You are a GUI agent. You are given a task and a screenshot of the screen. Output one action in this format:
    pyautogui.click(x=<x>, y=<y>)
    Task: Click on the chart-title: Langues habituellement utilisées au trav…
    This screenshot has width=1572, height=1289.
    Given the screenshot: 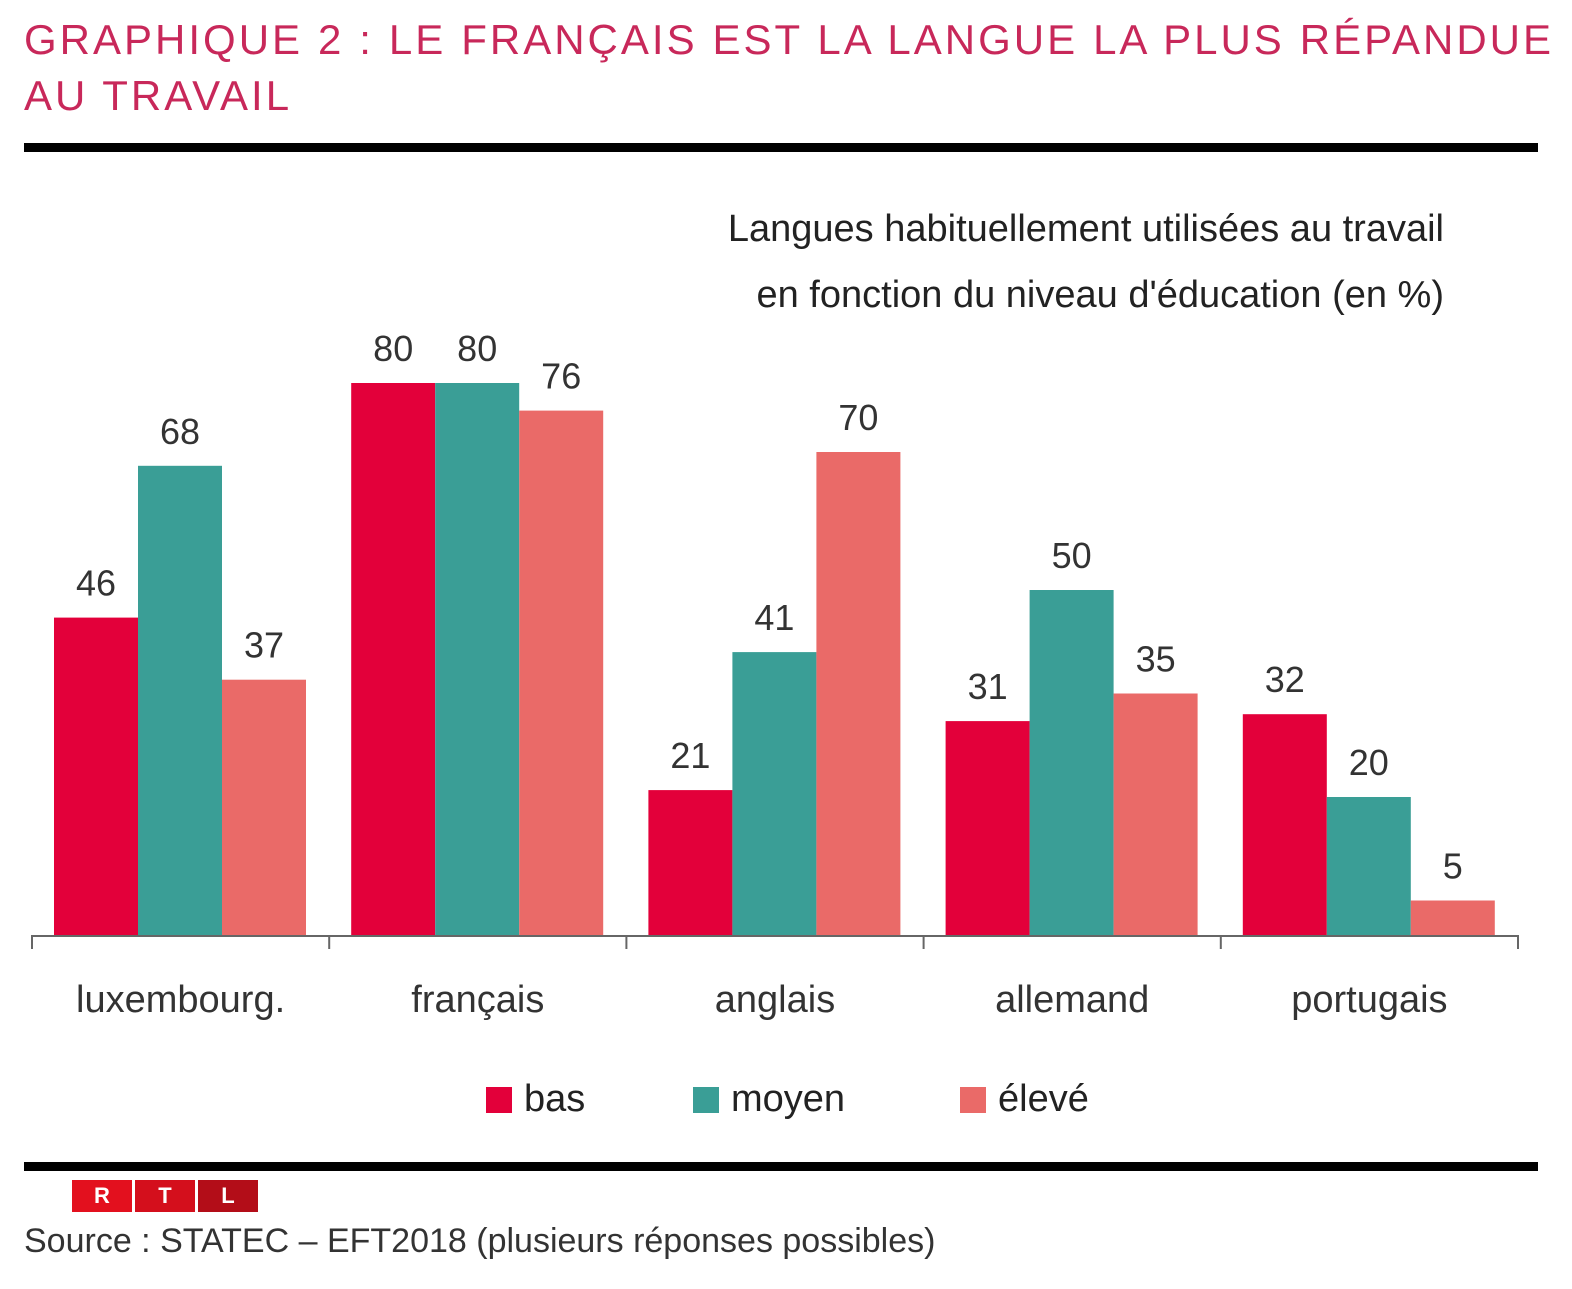 What is the action you would take?
    pyautogui.click(x=1086, y=262)
    